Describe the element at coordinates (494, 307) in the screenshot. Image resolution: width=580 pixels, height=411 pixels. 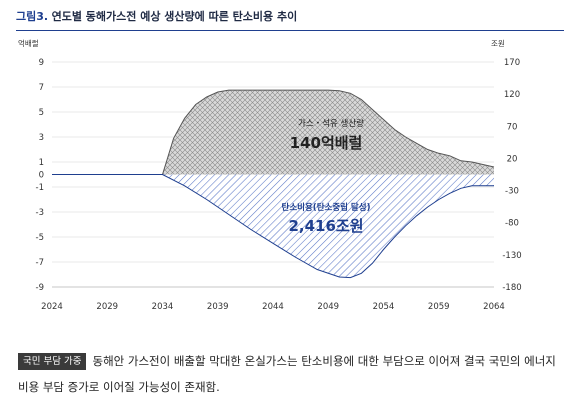
I see `x-tick-label: 2064` at that location.